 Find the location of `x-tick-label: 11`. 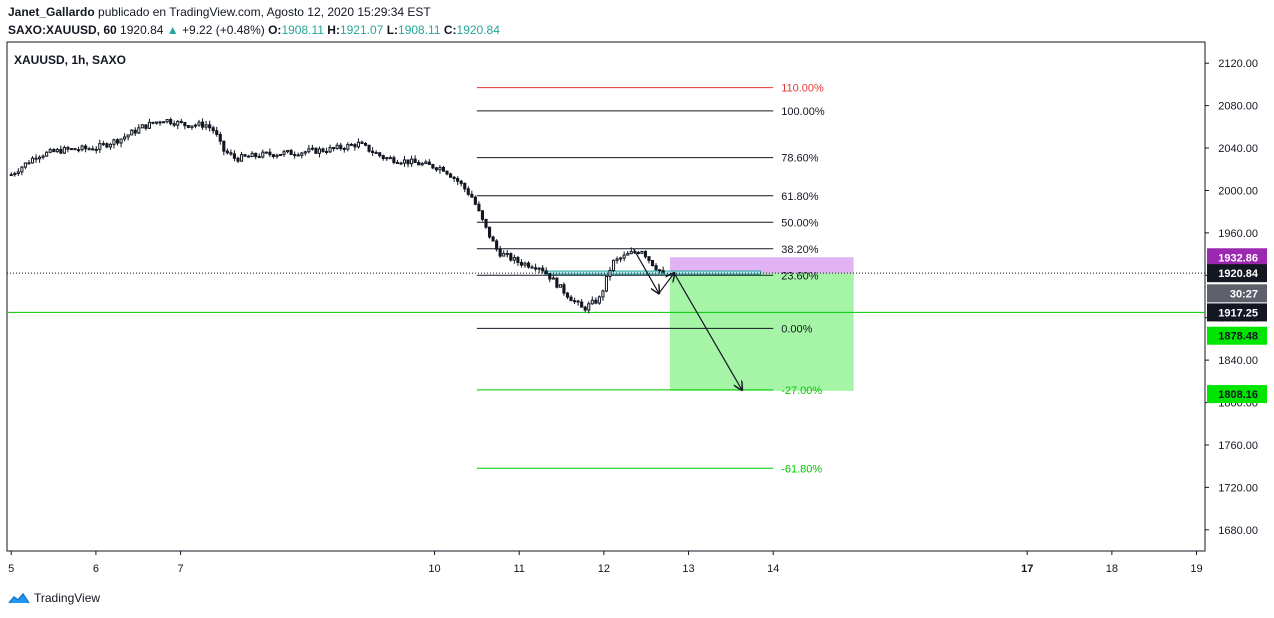

x-tick-label: 11 is located at coordinates (519, 569).